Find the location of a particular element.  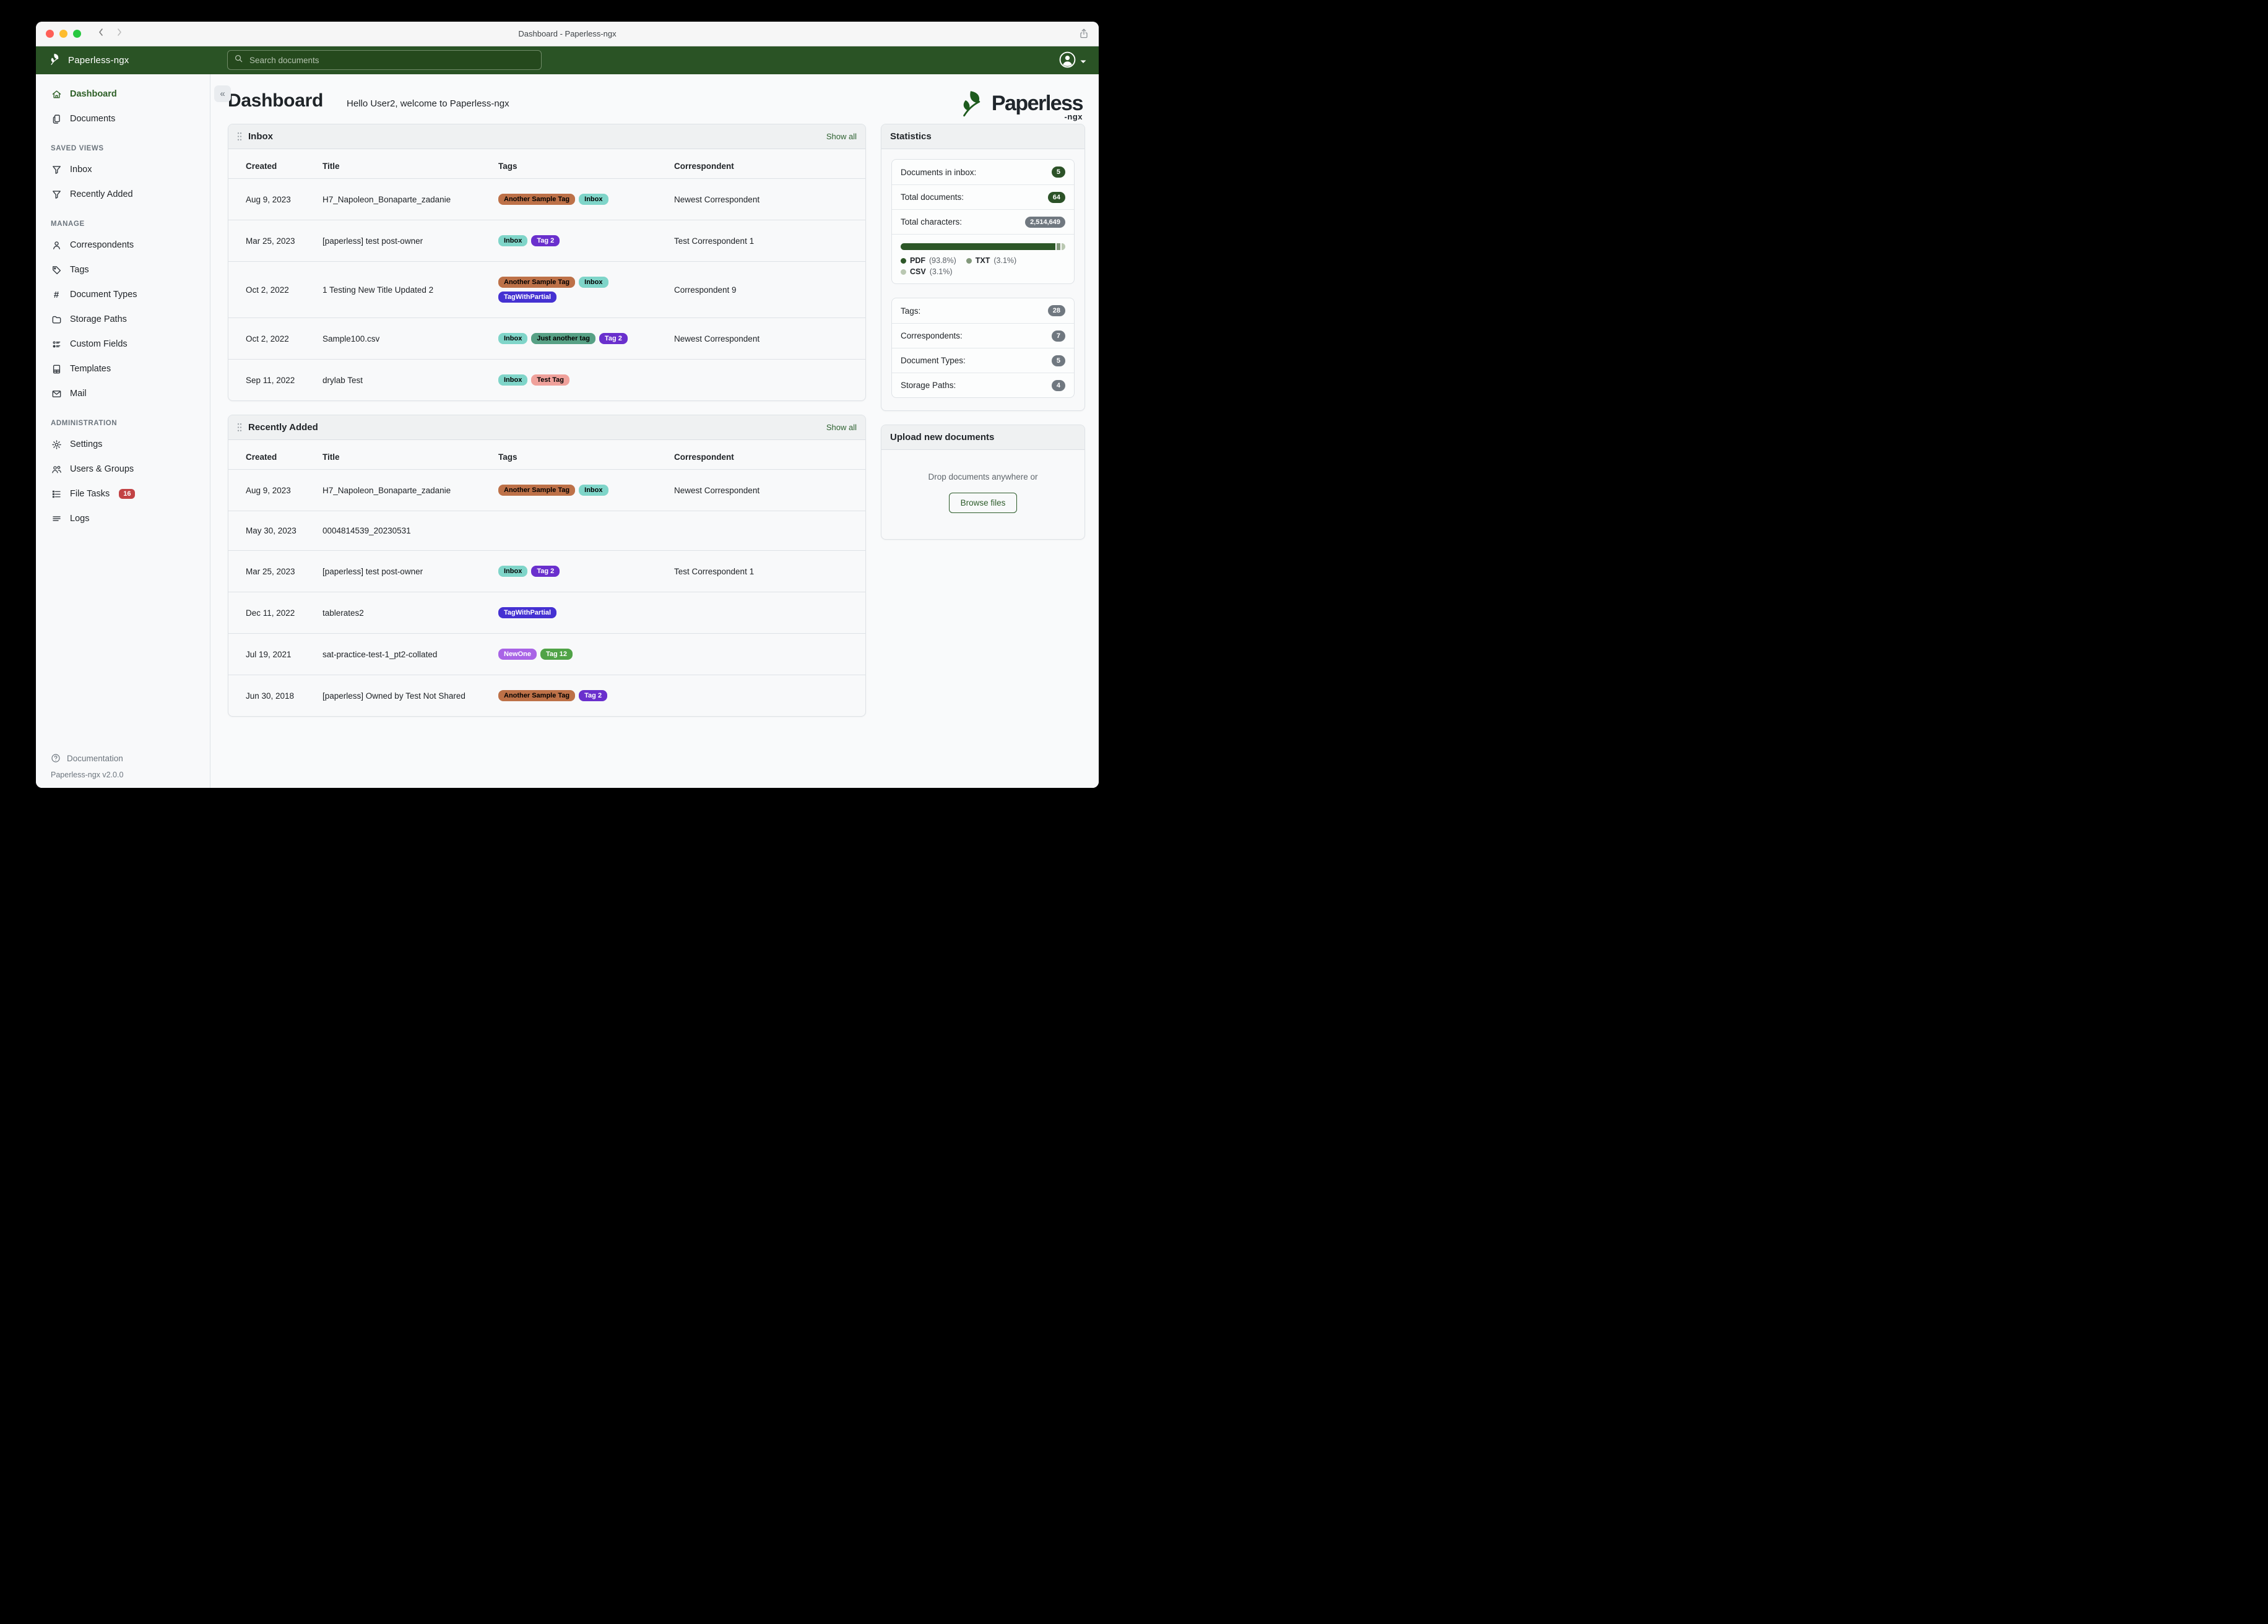

logo-wordmark-sub: -ngx is located at coordinates (1073, 116).